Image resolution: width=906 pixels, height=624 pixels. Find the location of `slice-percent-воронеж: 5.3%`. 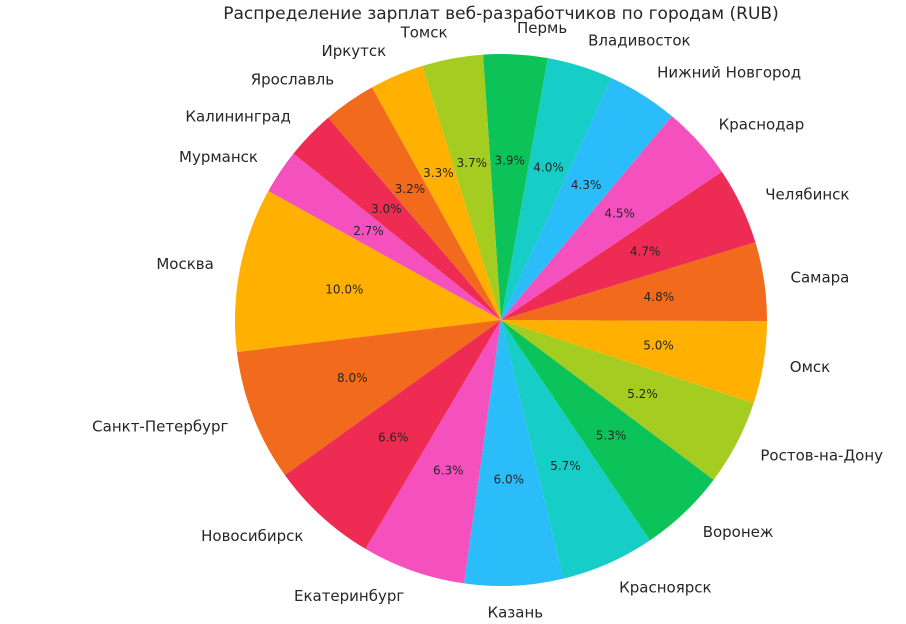

slice-percent-воронеж: 5.3% is located at coordinates (611, 436).